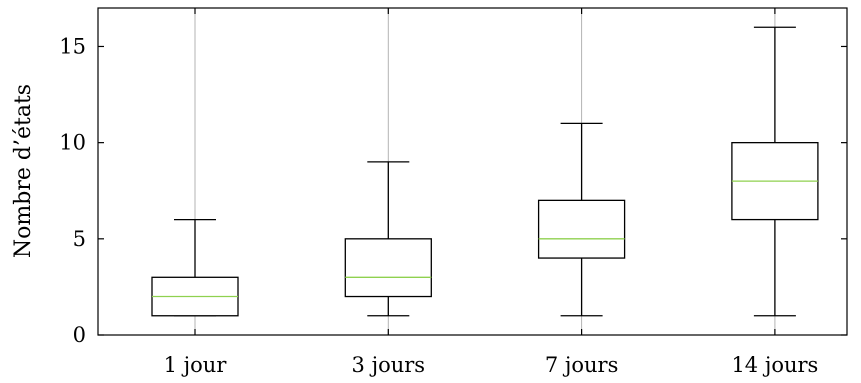 This screenshot has width=861, height=383. I want to click on x-tick-label: 14 jours, so click(774, 365).